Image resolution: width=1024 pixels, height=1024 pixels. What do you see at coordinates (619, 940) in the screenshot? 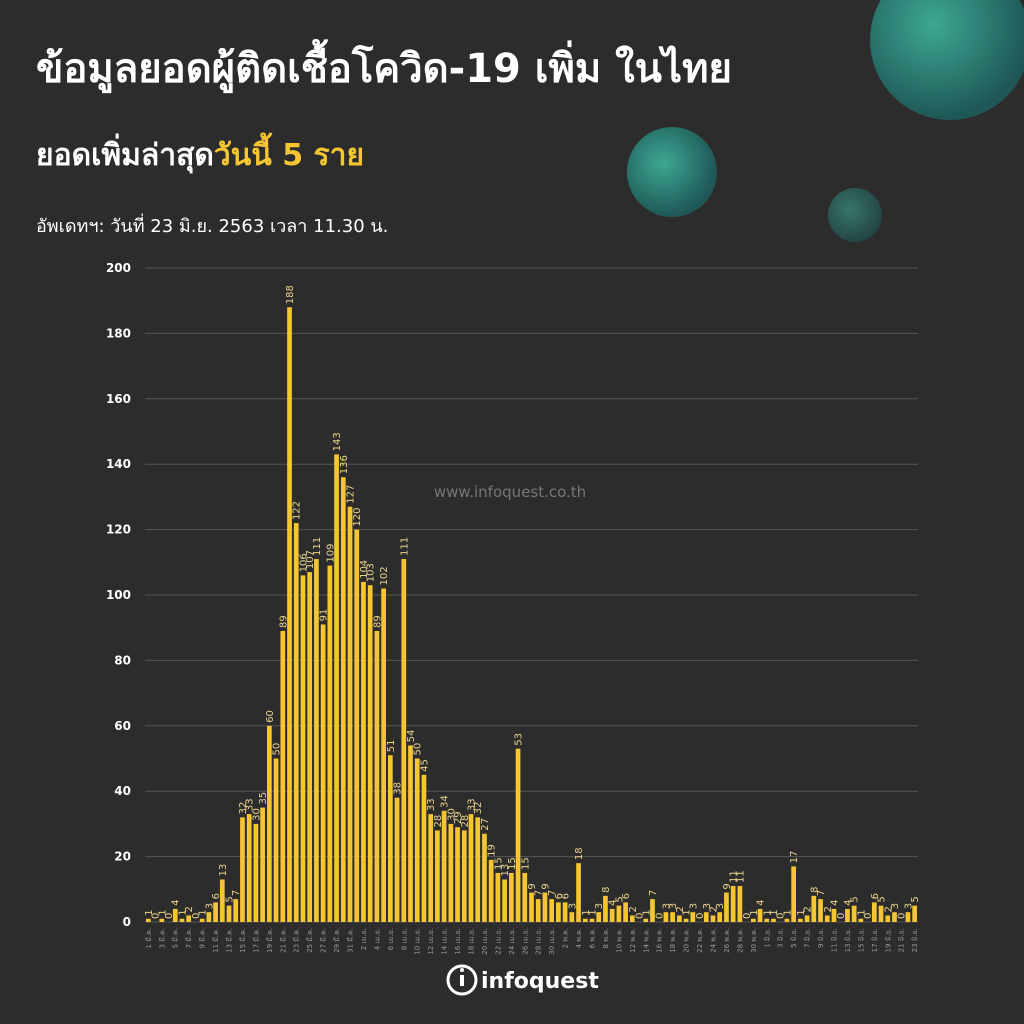
I see `x-tick-label: 10 พ.ค.` at bounding box center [619, 940].